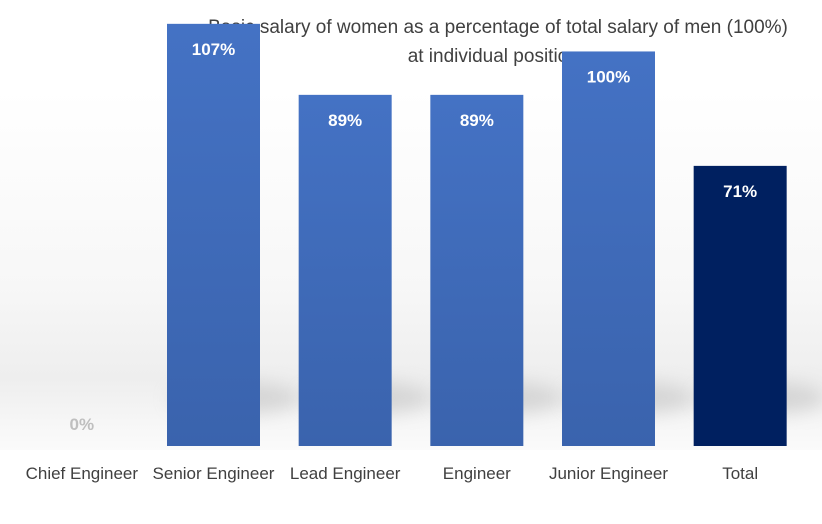 Image resolution: width=822 pixels, height=524 pixels. What do you see at coordinates (477, 473) in the screenshot?
I see `category-label: Engineer` at bounding box center [477, 473].